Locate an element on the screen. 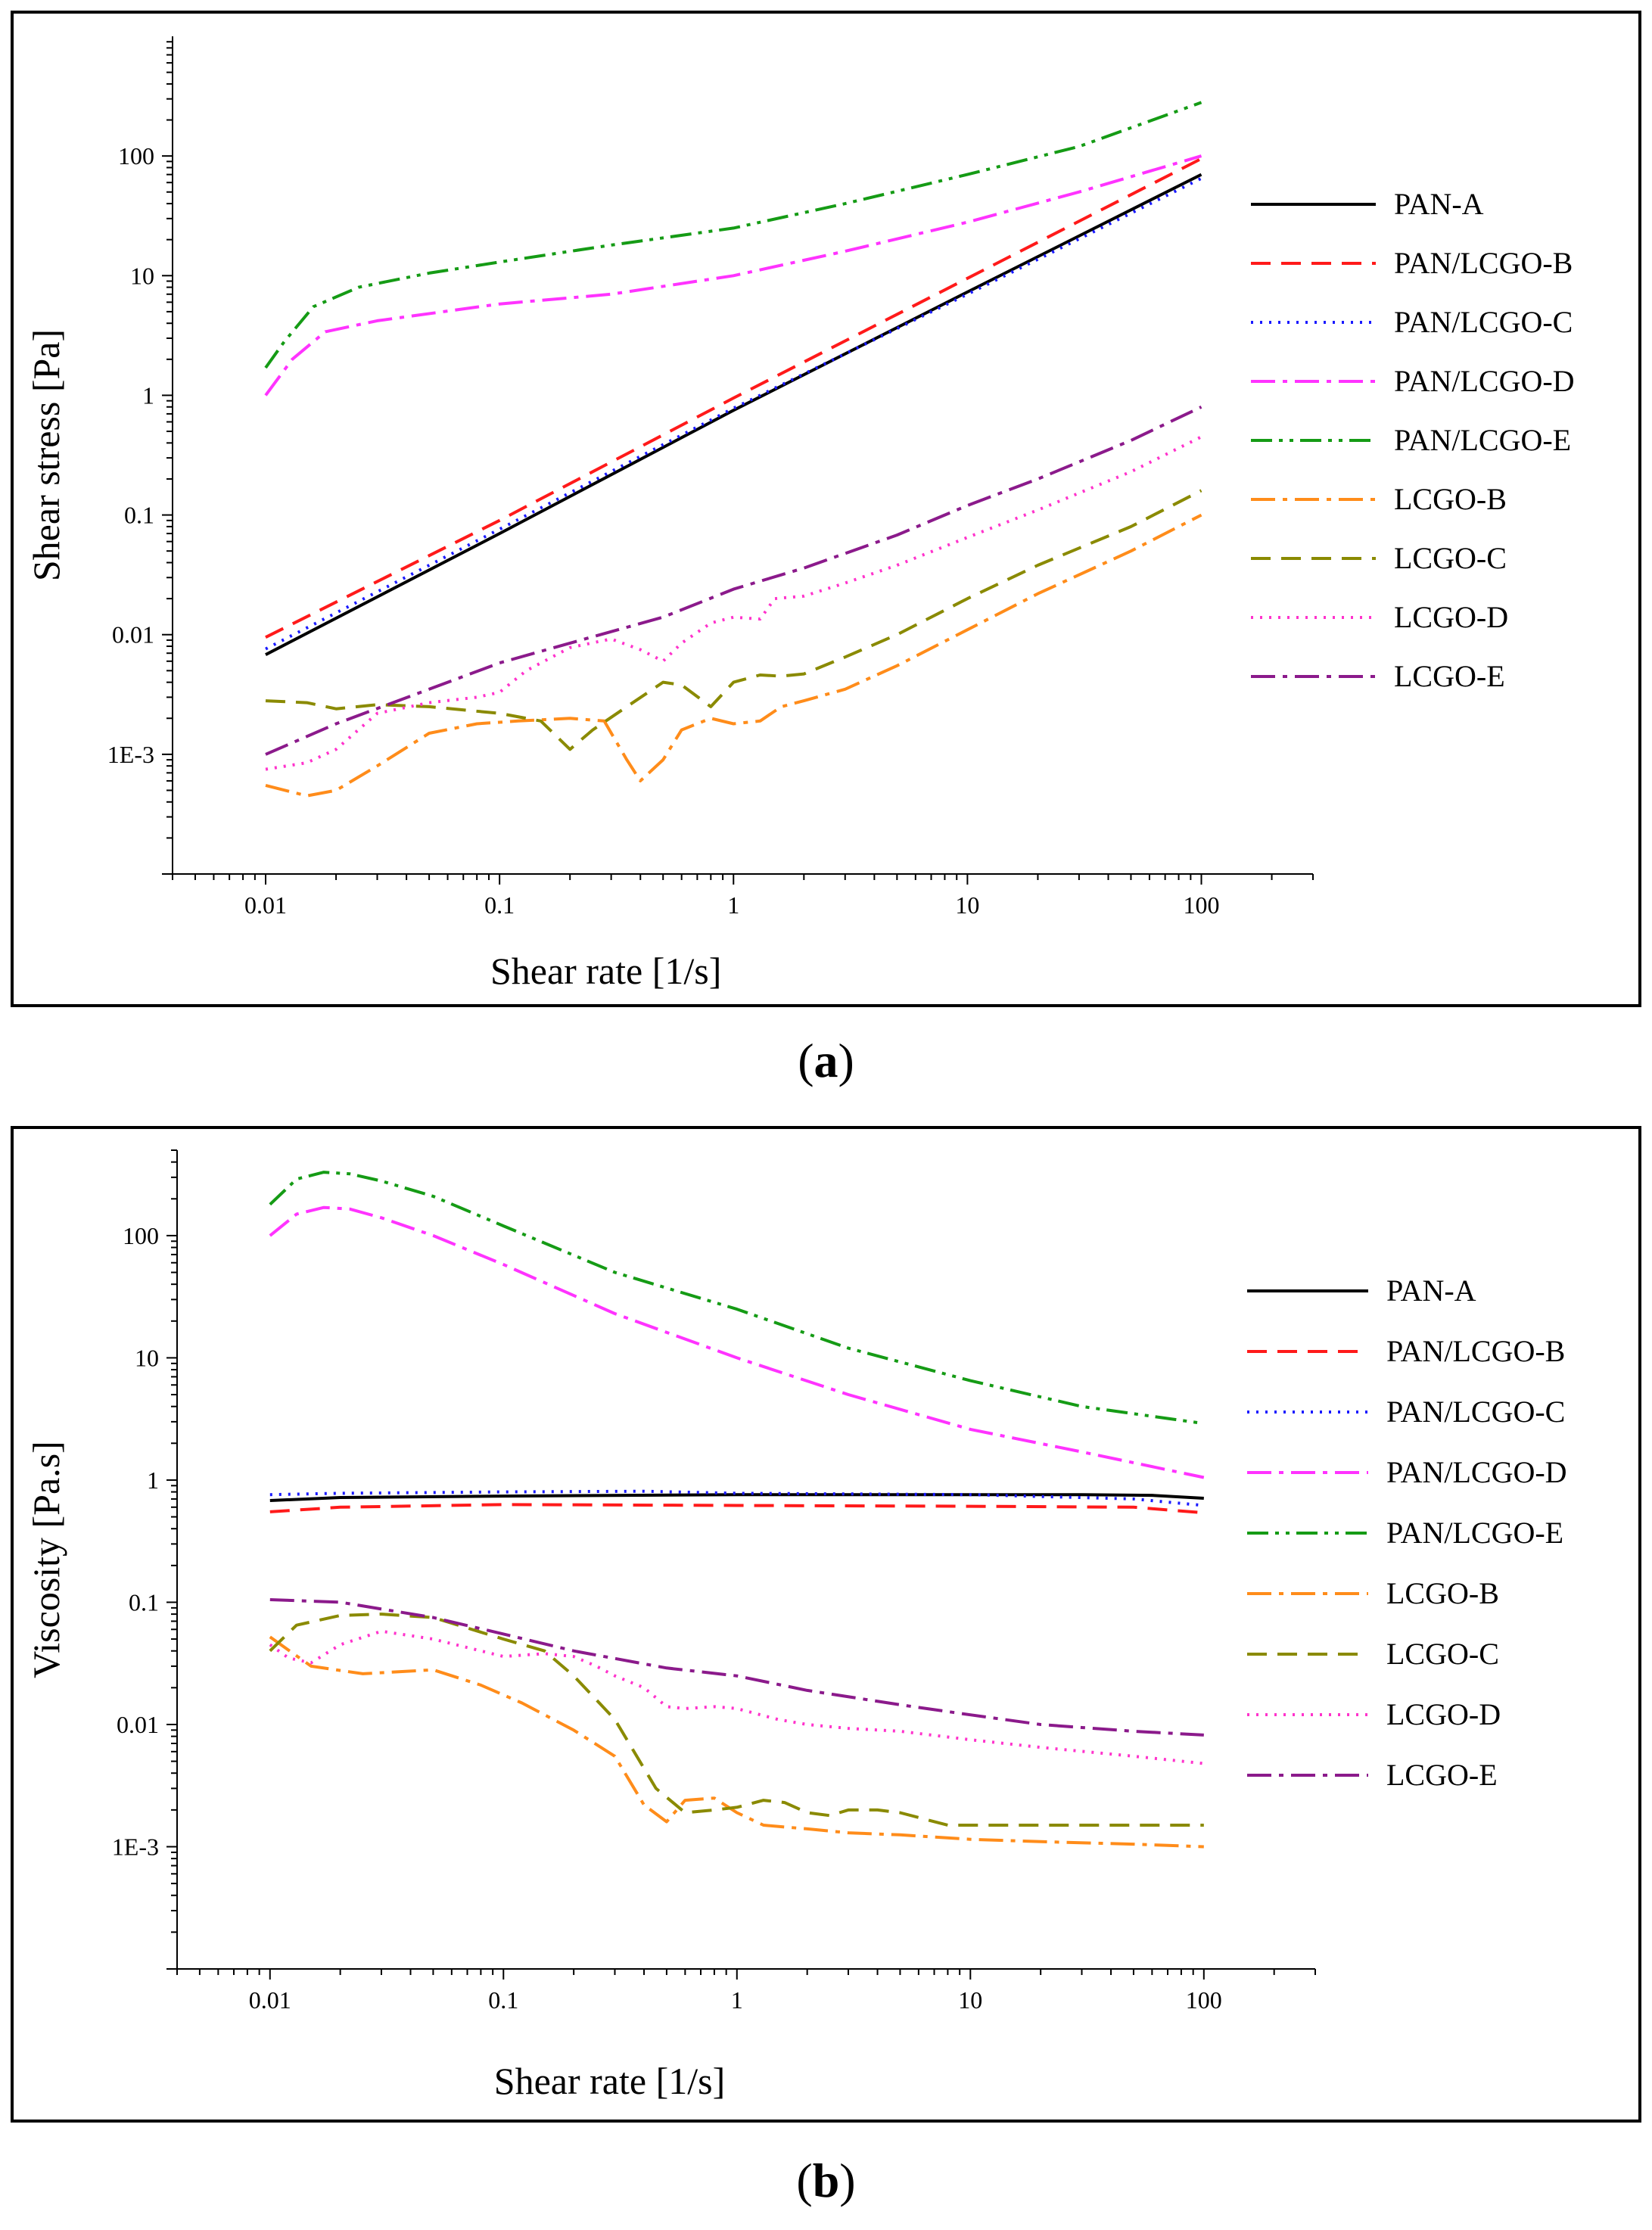 The height and width of the screenshot is (2230, 1652). y-axis-label: Shear stress [Pa] is located at coordinates (46, 455).